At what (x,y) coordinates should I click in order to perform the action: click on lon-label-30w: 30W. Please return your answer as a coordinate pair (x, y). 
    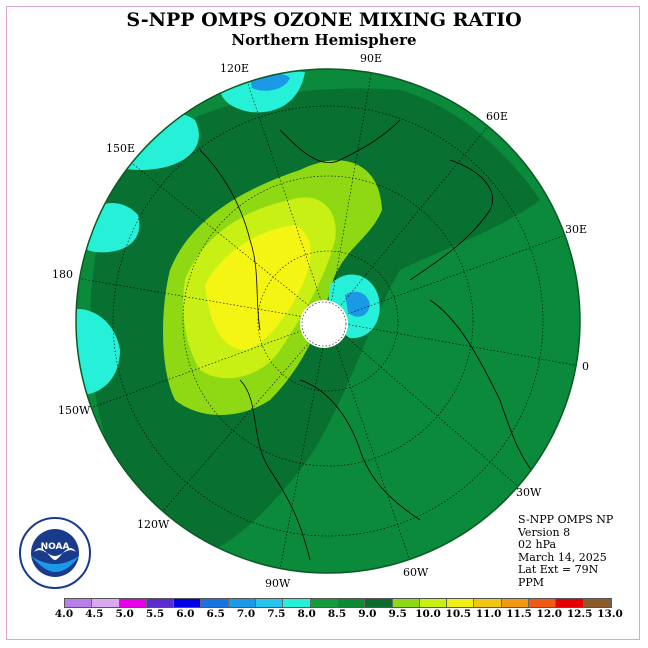
    Looking at the image, I should click on (529, 492).